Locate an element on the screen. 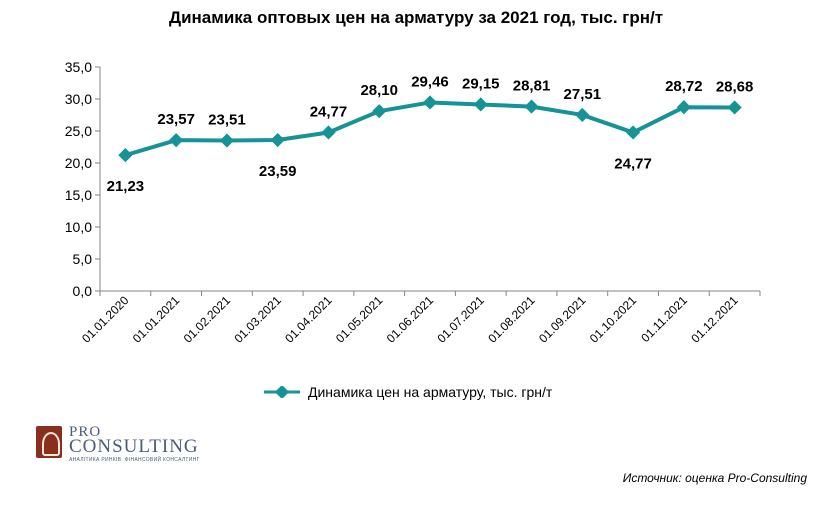  legend-marker-icon is located at coordinates (282, 392).